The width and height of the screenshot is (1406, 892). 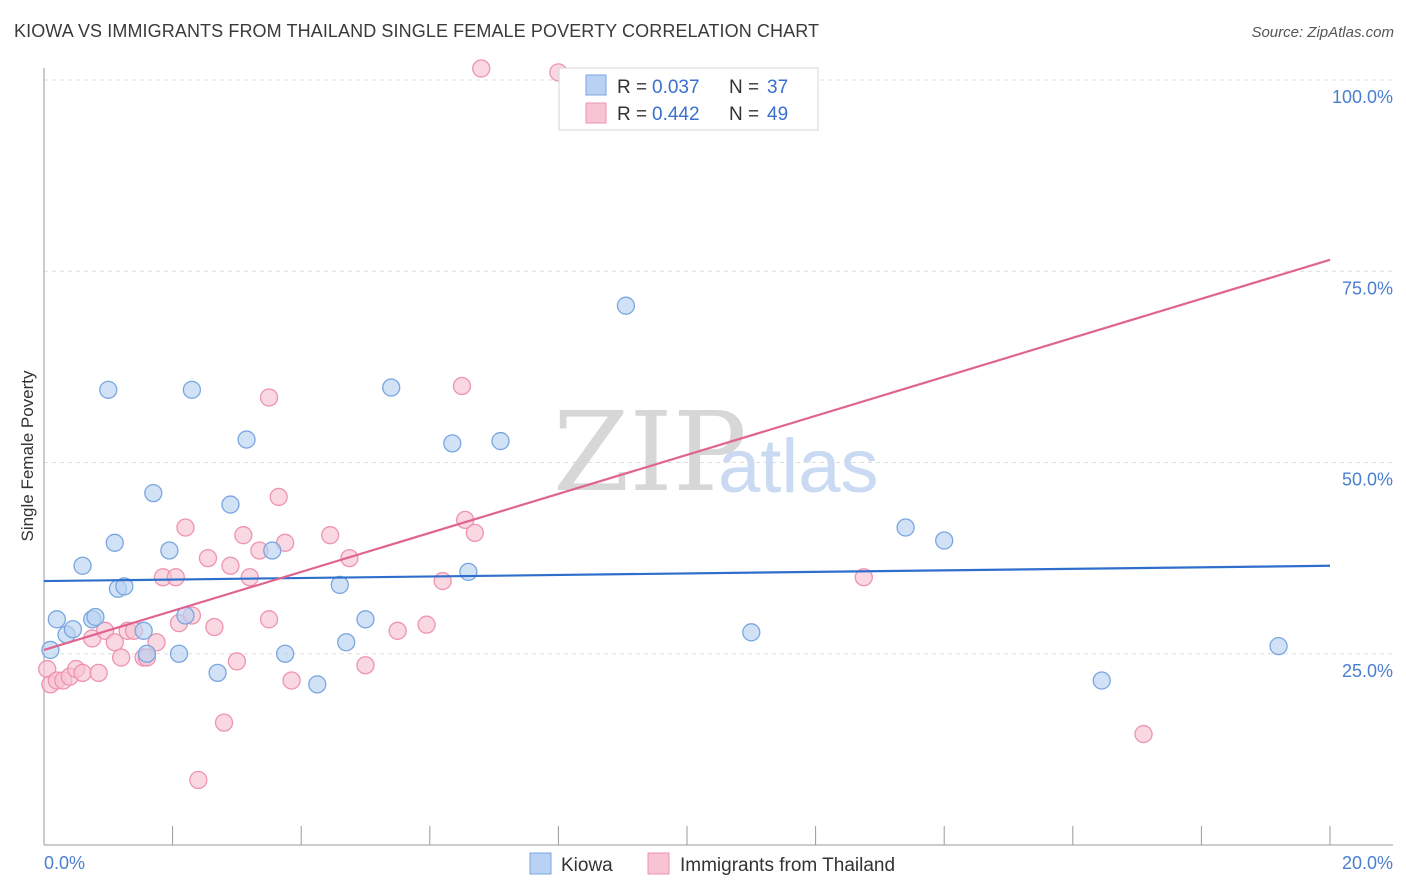 What do you see at coordinates (777, 87) in the screenshot?
I see `legend-kiowa-n-value: 37` at bounding box center [777, 87].